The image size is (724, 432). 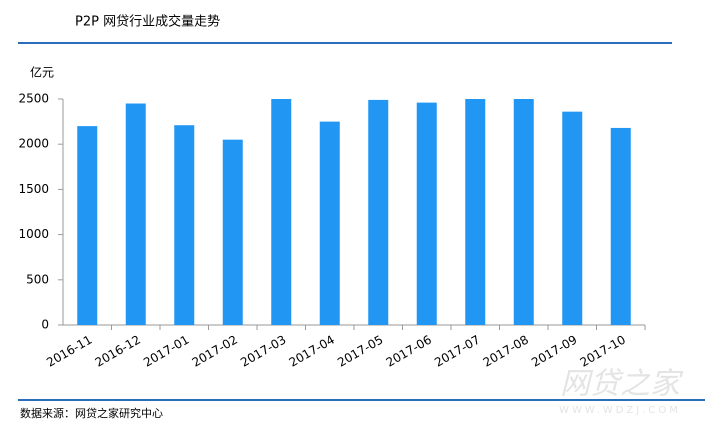 I want to click on y-tick-label: 2500, so click(x=33, y=99).